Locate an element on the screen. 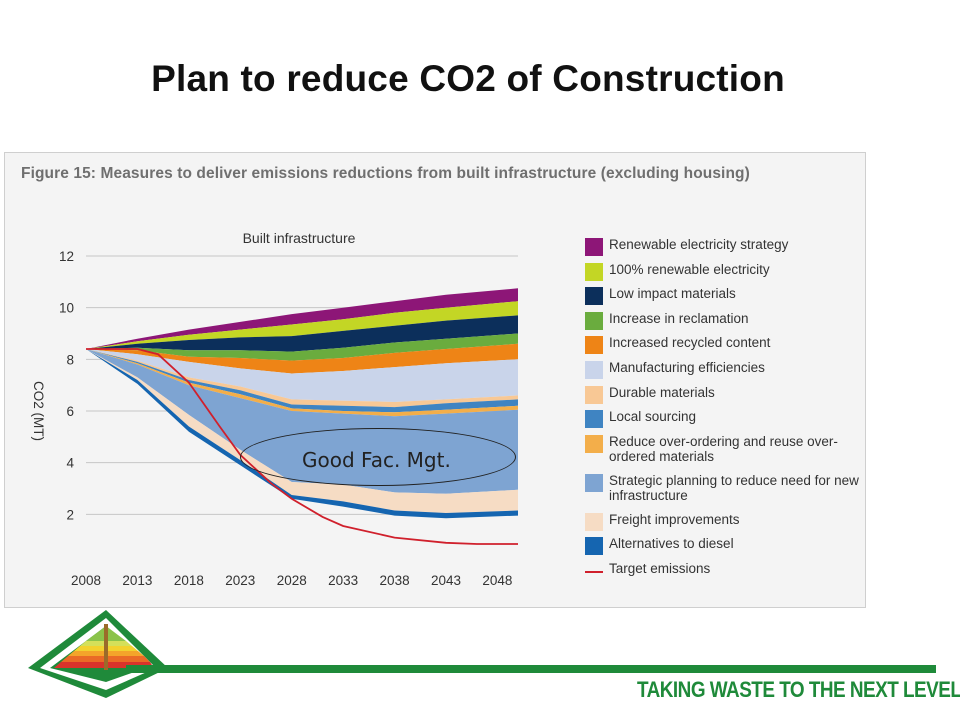 This screenshot has width=960, height=720. area-increased-recycled-content is located at coordinates (302, 358).